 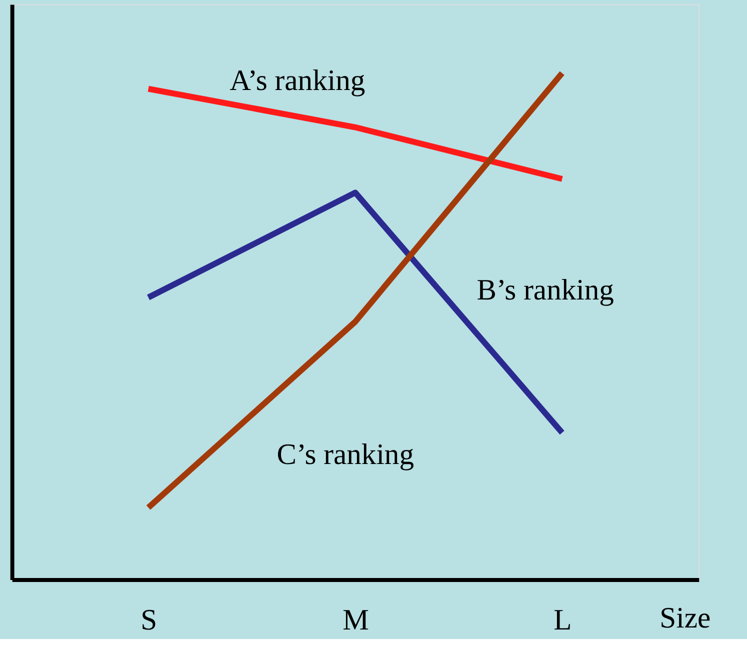 What do you see at coordinates (149, 620) in the screenshot?
I see `x-tick-label: S` at bounding box center [149, 620].